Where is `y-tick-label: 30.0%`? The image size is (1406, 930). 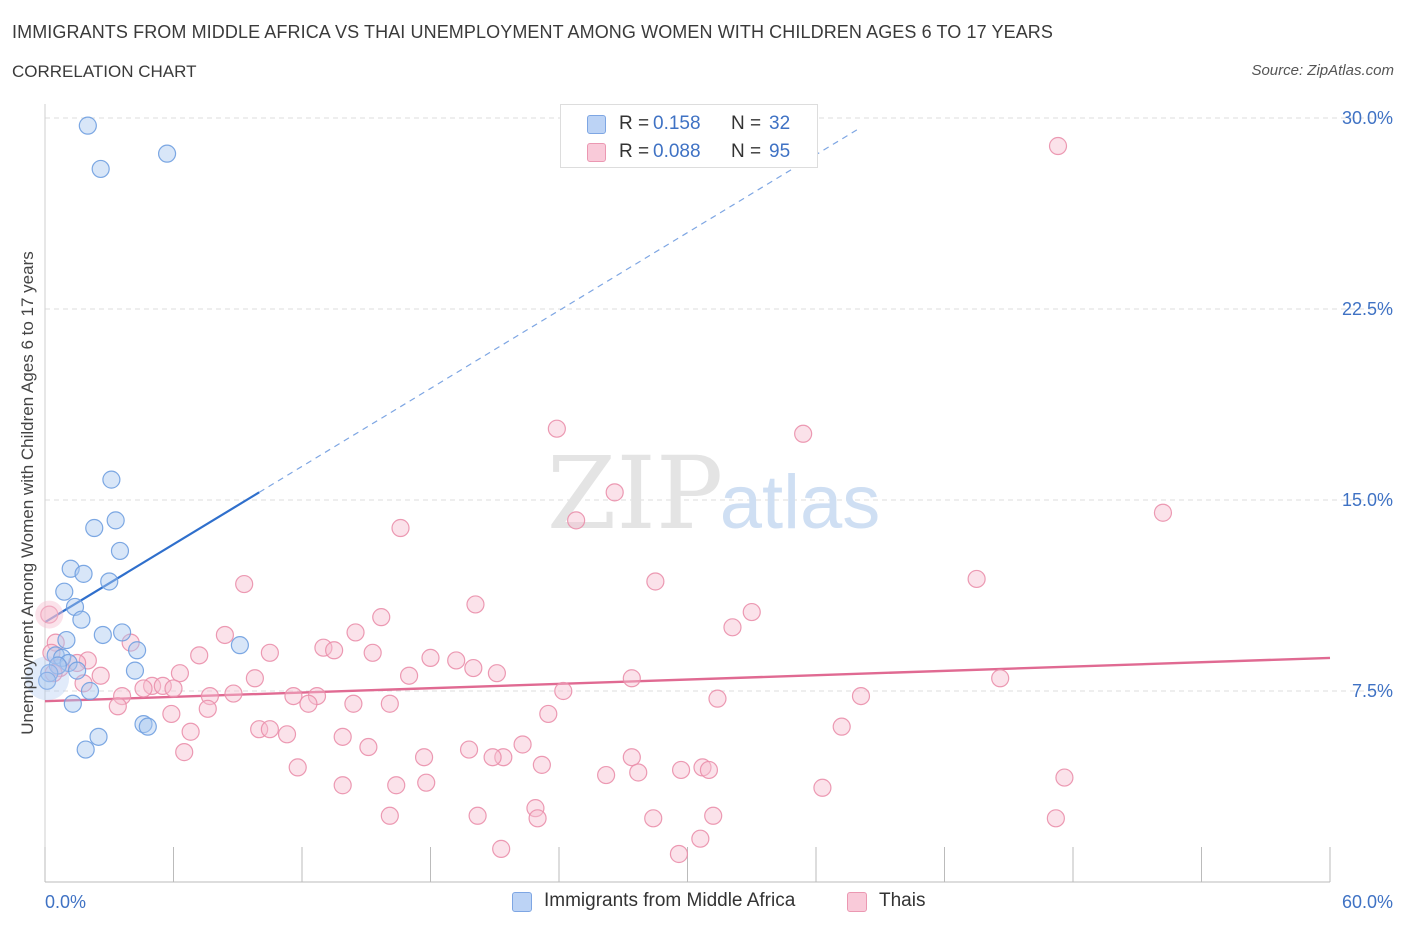
y-tick-label: 30.0% is located at coordinates (1367, 118).